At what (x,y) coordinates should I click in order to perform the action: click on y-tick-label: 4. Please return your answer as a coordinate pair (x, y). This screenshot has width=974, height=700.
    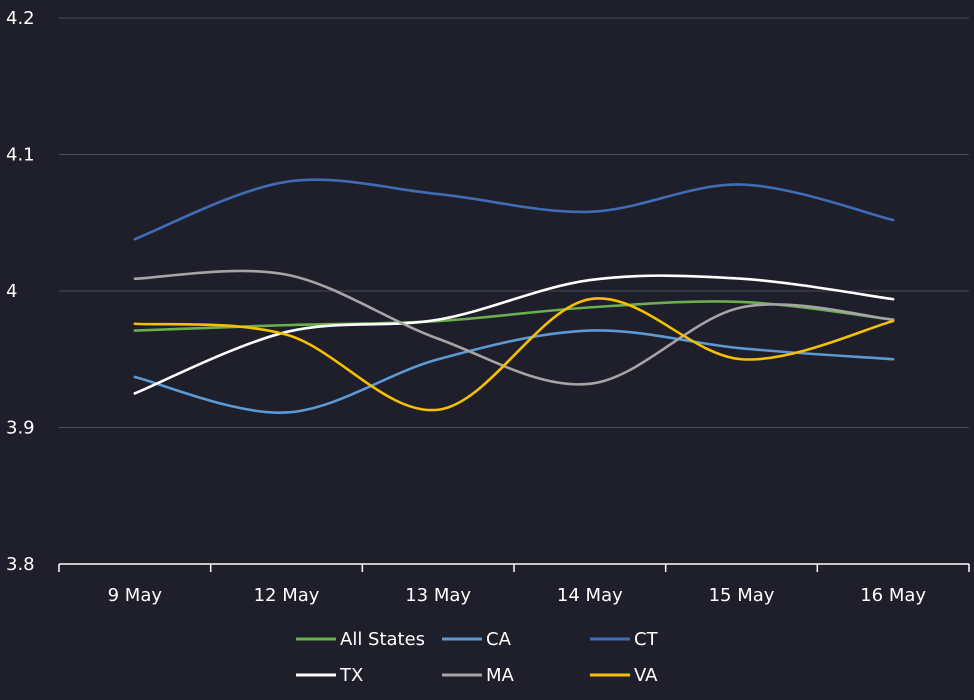
    Looking at the image, I should click on (11, 291).